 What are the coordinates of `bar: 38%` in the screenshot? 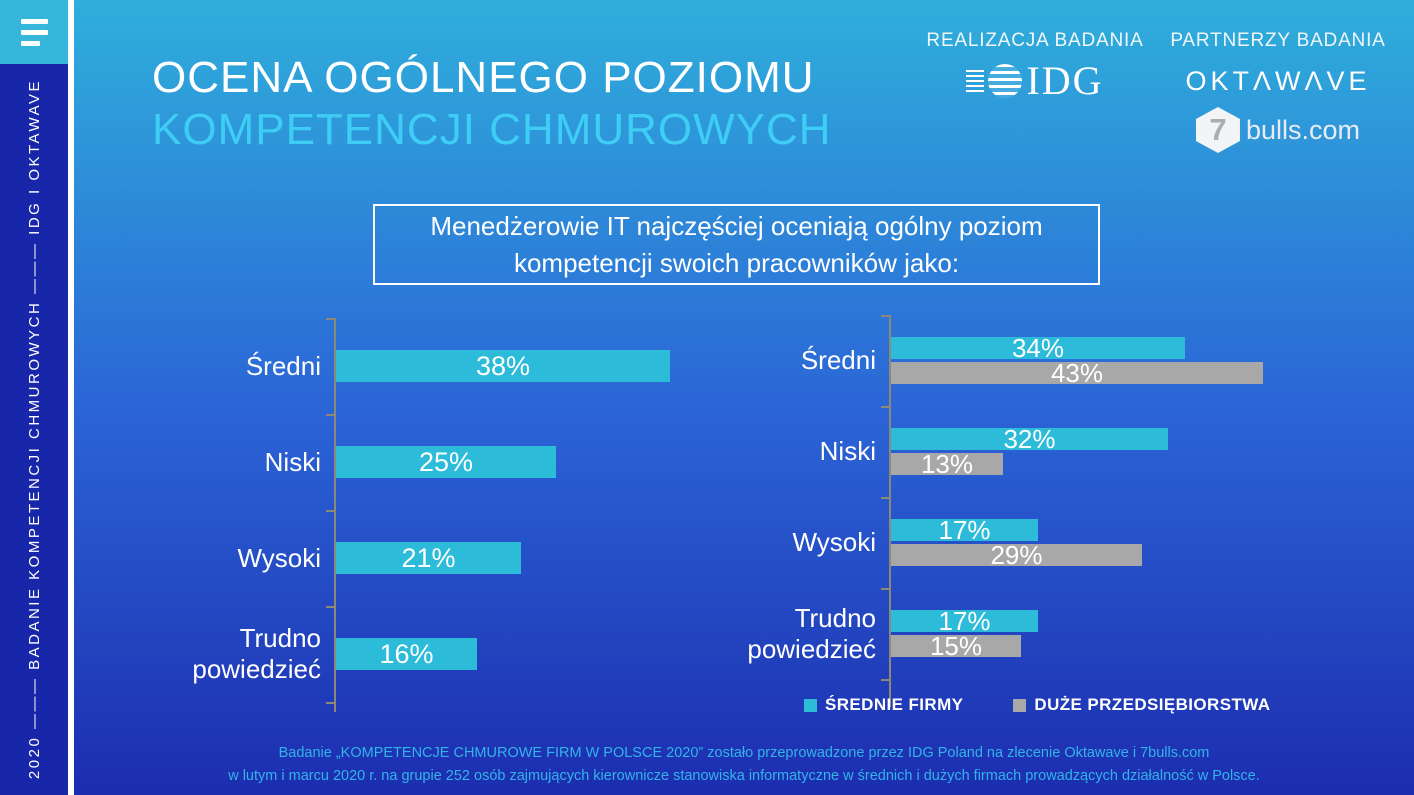 It's located at (503, 366).